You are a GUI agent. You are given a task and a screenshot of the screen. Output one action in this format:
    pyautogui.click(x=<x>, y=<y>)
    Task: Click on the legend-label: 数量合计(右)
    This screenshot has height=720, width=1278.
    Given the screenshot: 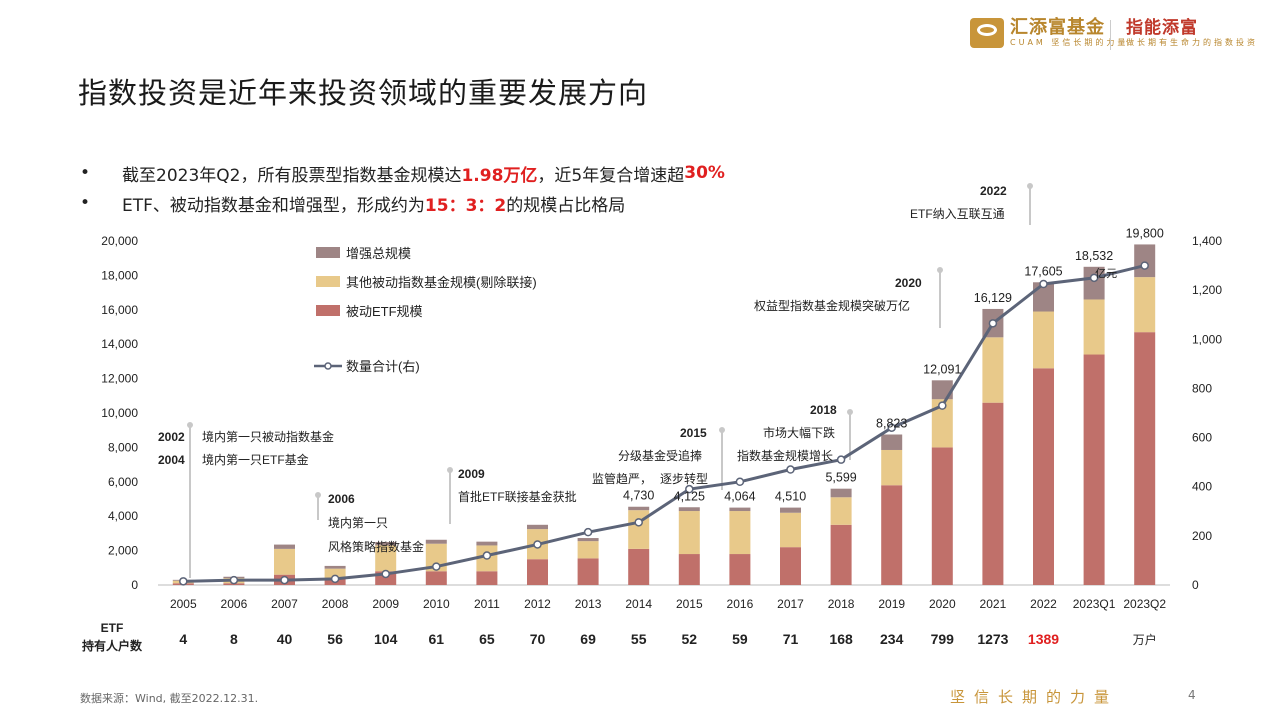 What is the action you would take?
    pyautogui.click(x=383, y=366)
    